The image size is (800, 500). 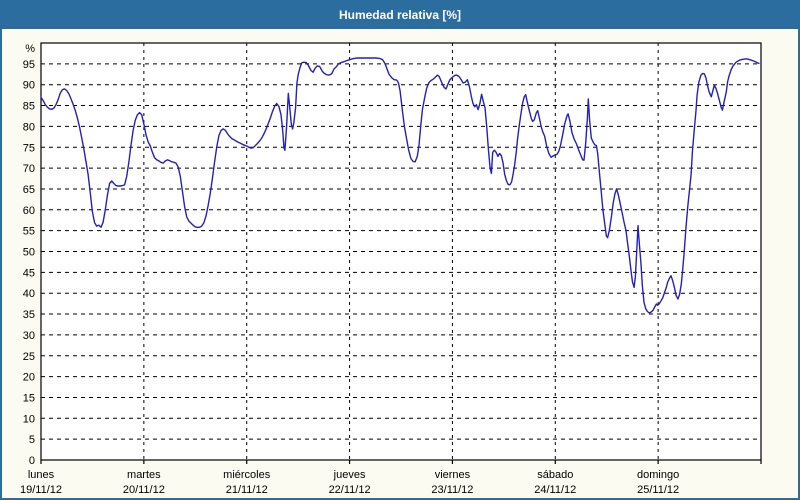 What do you see at coordinates (29, 419) in the screenshot?
I see `y-axis-tick-label: 10` at bounding box center [29, 419].